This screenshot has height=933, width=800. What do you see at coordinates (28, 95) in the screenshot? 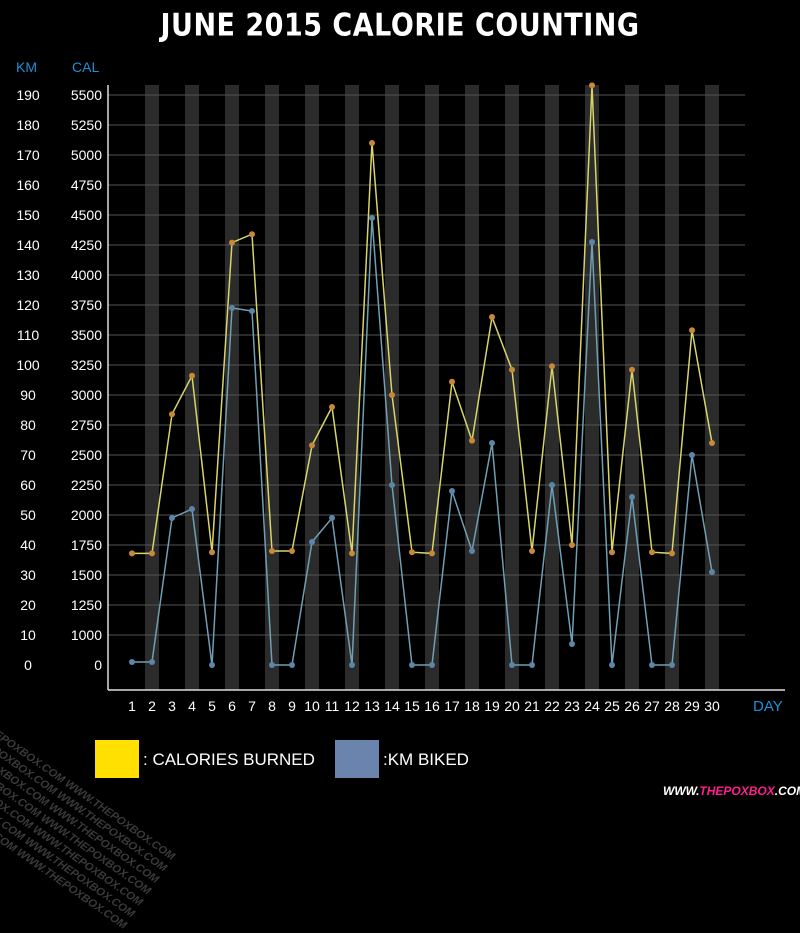
I see `km-tick-label: 190` at bounding box center [28, 95].